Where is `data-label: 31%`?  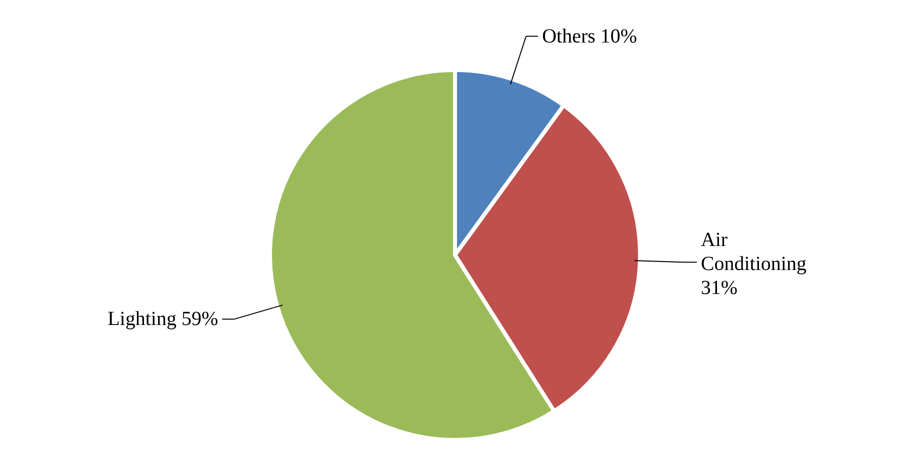 data-label: 31% is located at coordinates (719, 288).